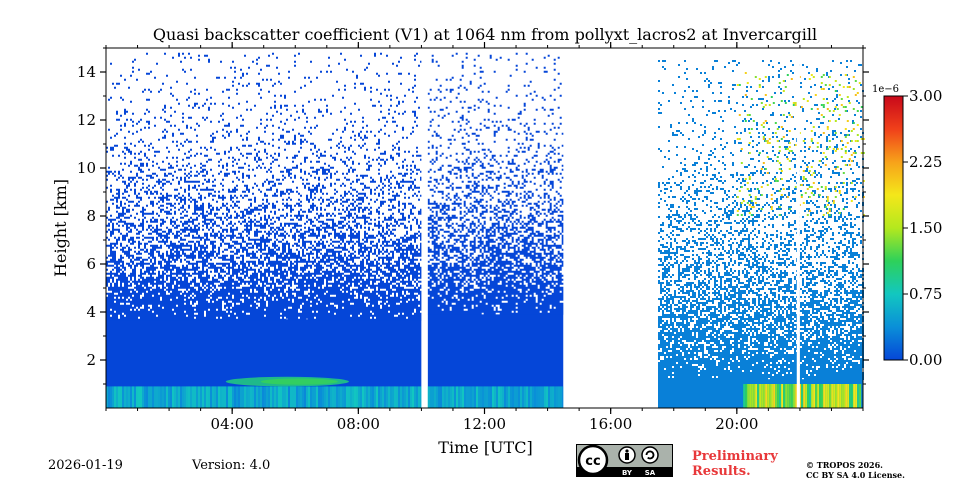 The image size is (960, 481). Describe the element at coordinates (593, 460) in the screenshot. I see `cc-icon` at that location.